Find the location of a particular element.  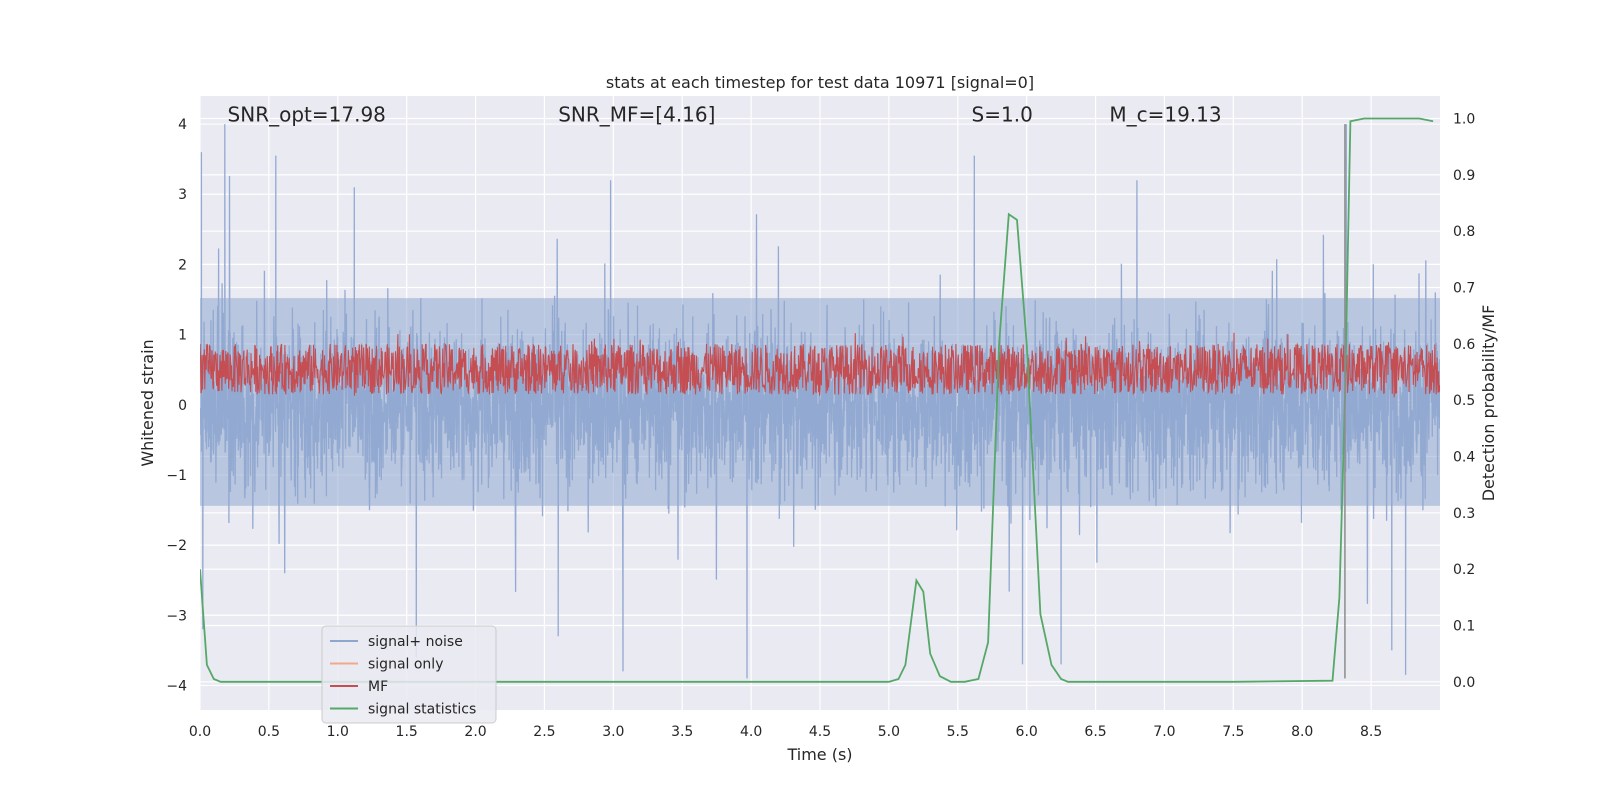

annotation-mc-value: M_c=19.13 is located at coordinates (1165, 115).